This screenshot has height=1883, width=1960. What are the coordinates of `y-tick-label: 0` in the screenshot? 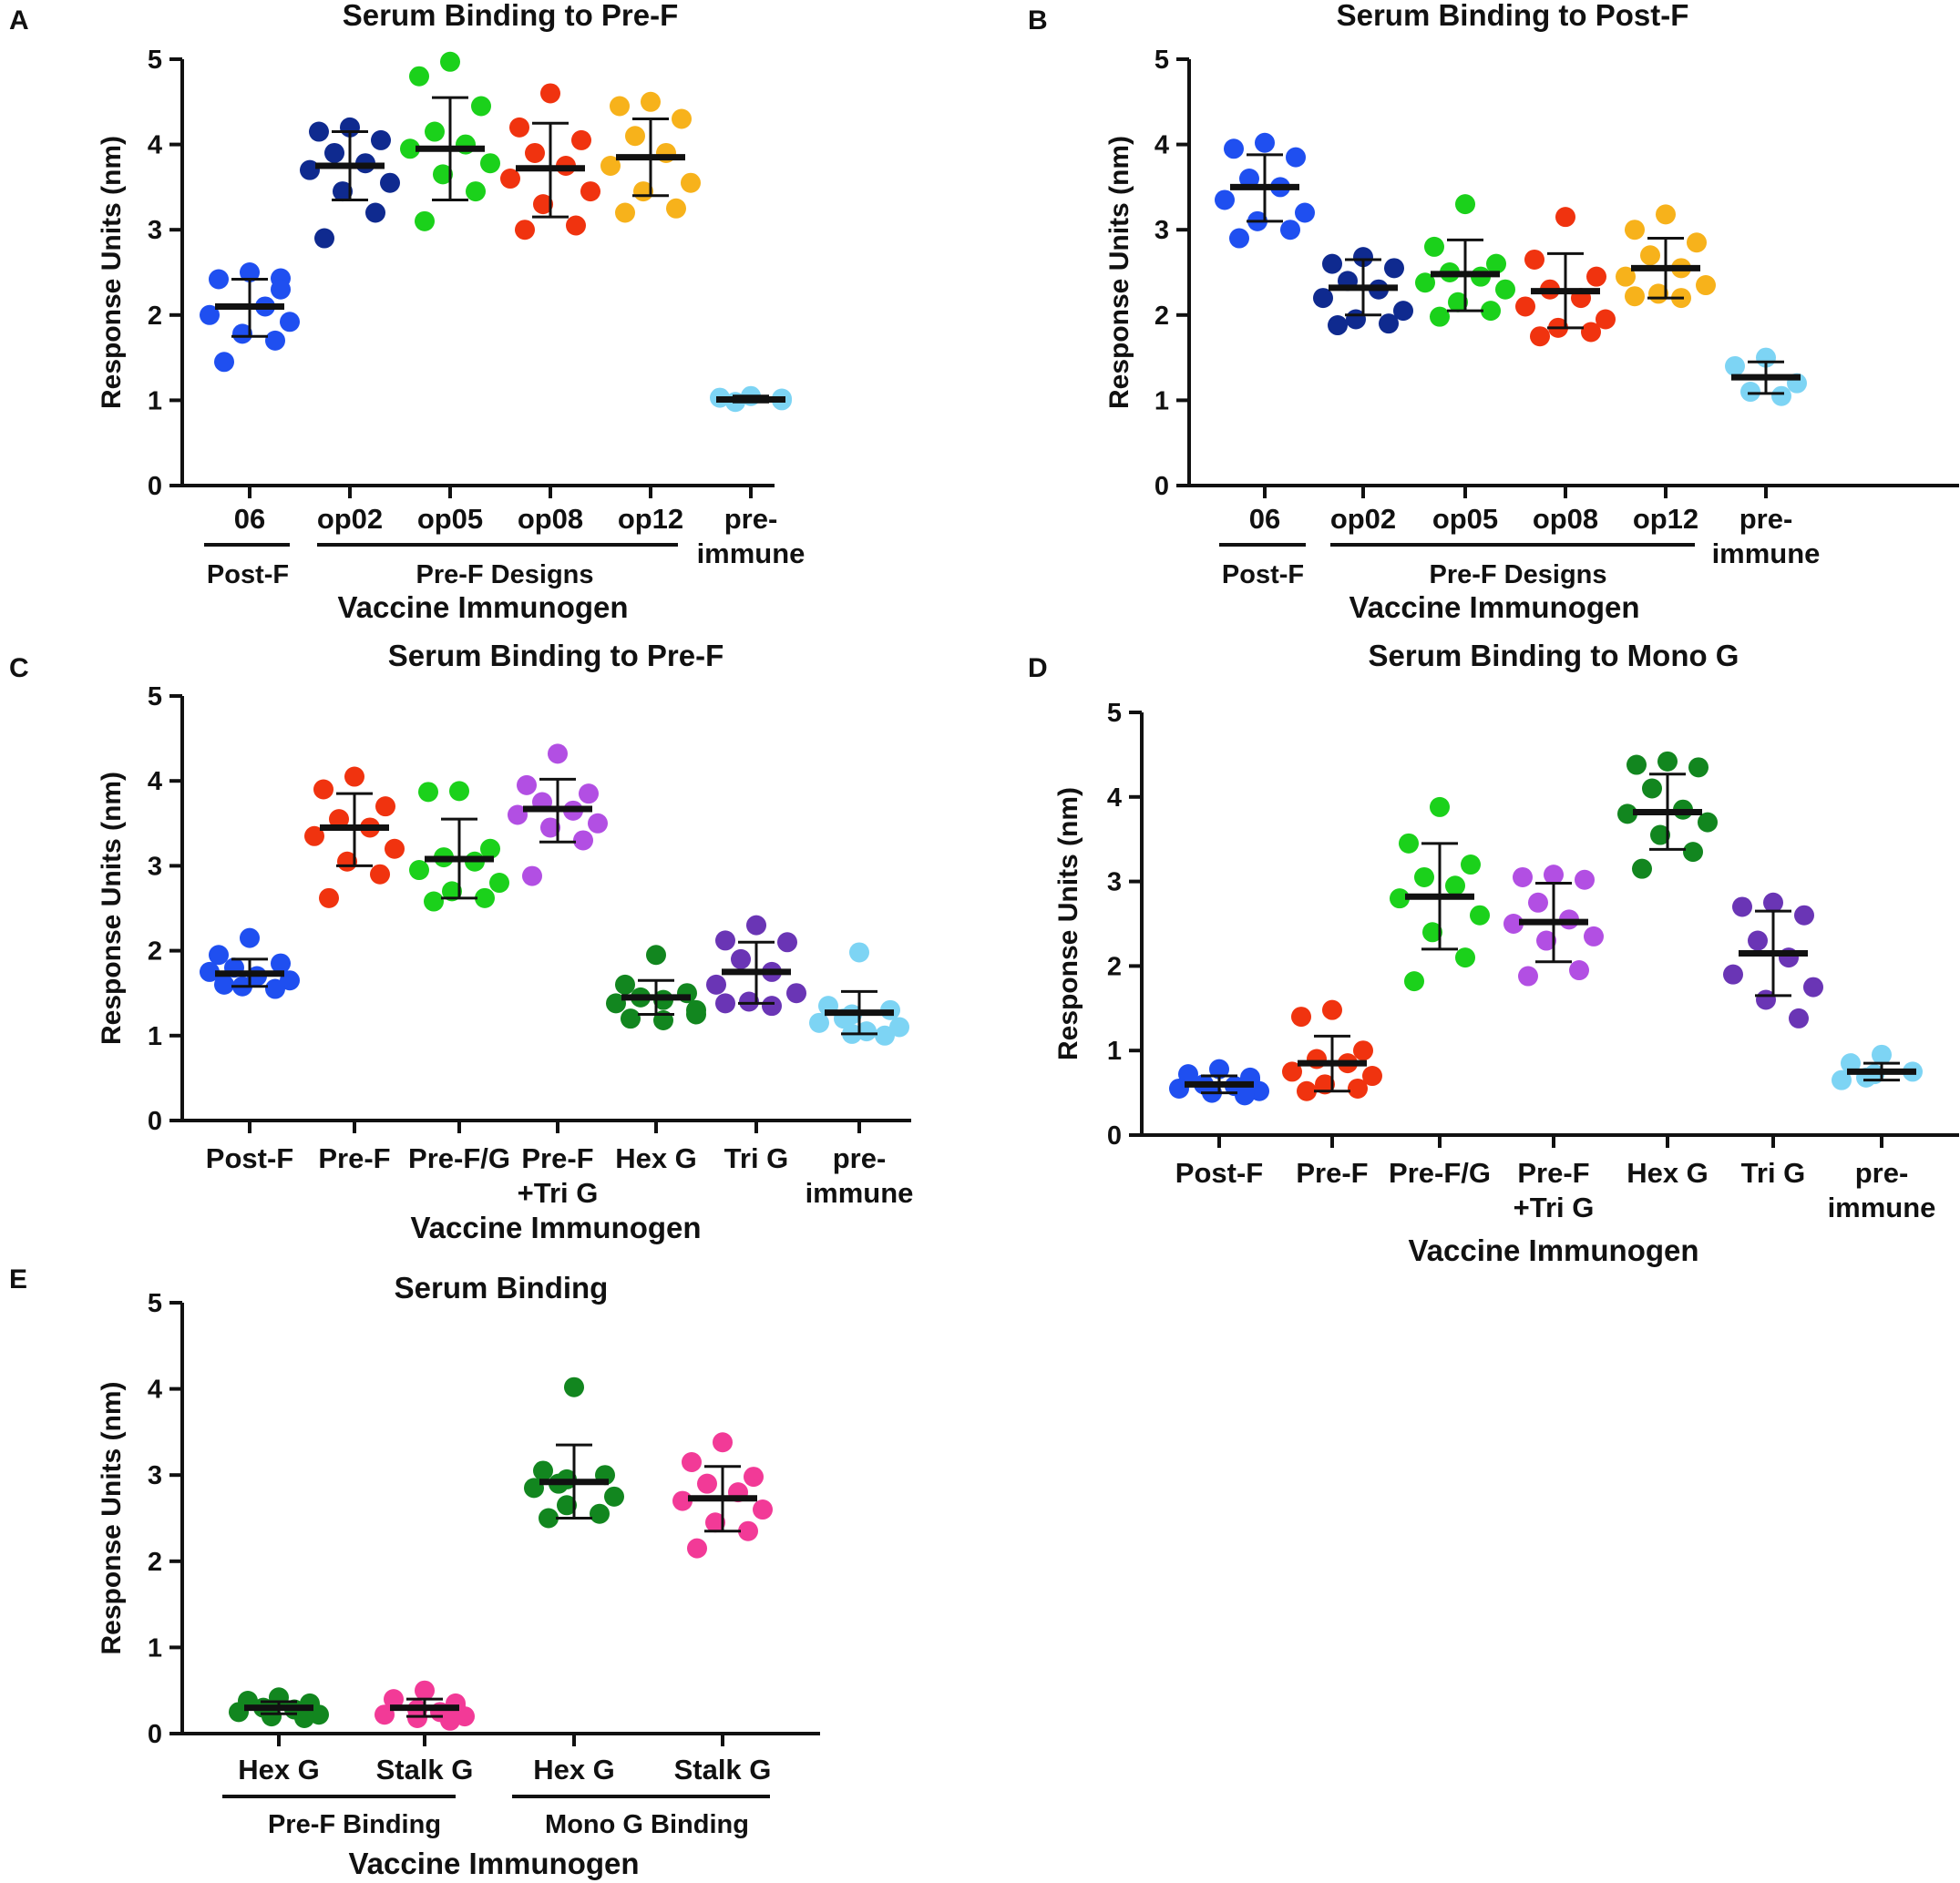 It's located at (1161, 486).